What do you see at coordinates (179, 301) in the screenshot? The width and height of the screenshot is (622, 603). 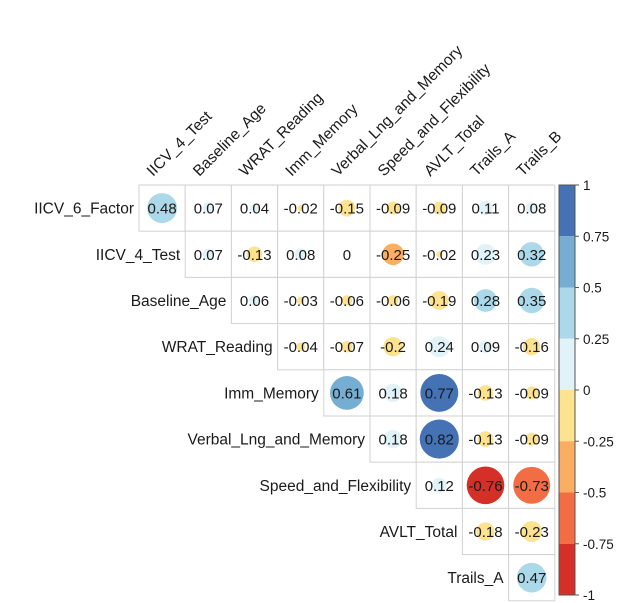 I see `row-label: Baseline_Age` at bounding box center [179, 301].